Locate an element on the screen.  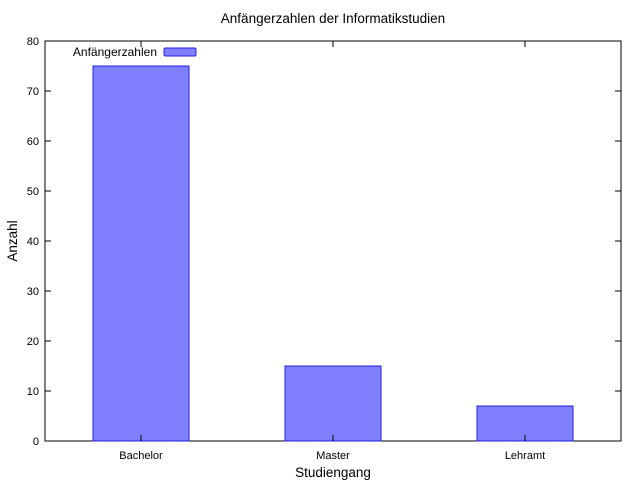
x-axis-label: Studiengang is located at coordinates (333, 472).